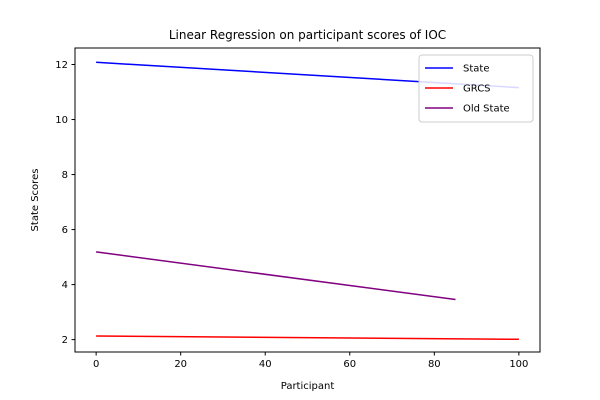 This screenshot has height=400, width=600. Describe the element at coordinates (65, 230) in the screenshot. I see `y-tick-label-2: 6` at that location.